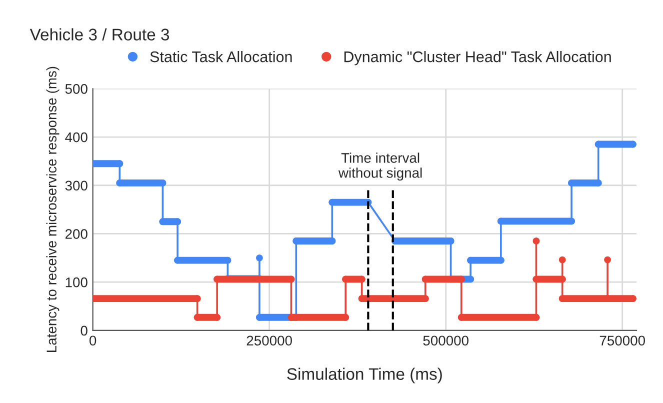  What do you see at coordinates (269, 341) in the screenshot?
I see `x-tick-label: 250000` at bounding box center [269, 341].